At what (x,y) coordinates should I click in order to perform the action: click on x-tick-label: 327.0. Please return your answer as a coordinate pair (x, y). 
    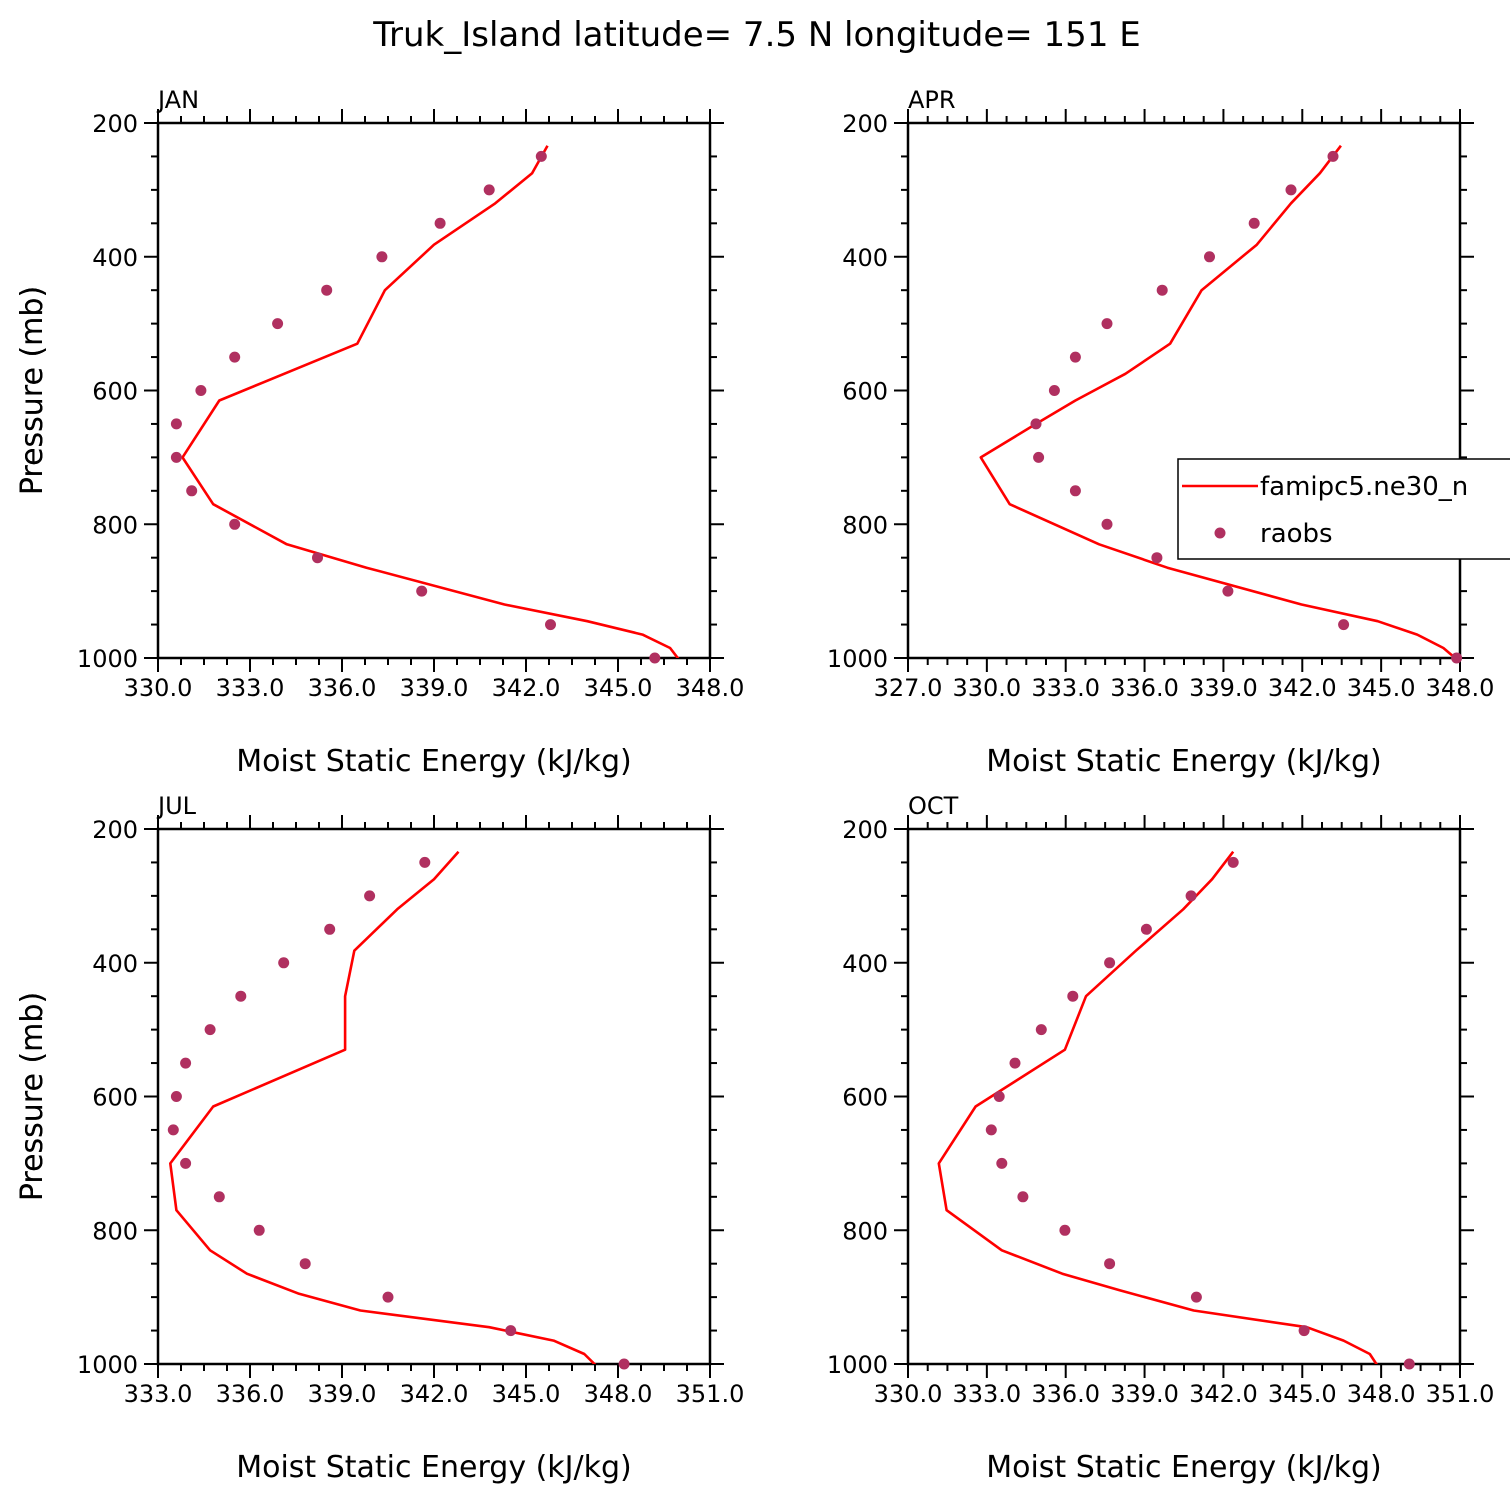
    Looking at the image, I should click on (908, 688).